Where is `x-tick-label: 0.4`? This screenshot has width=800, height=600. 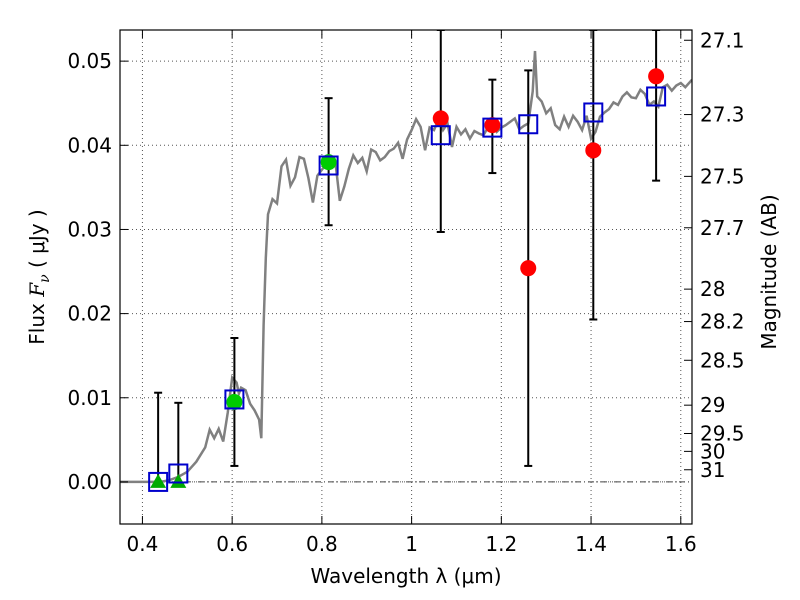 x-tick-label: 0.4 is located at coordinates (143, 544).